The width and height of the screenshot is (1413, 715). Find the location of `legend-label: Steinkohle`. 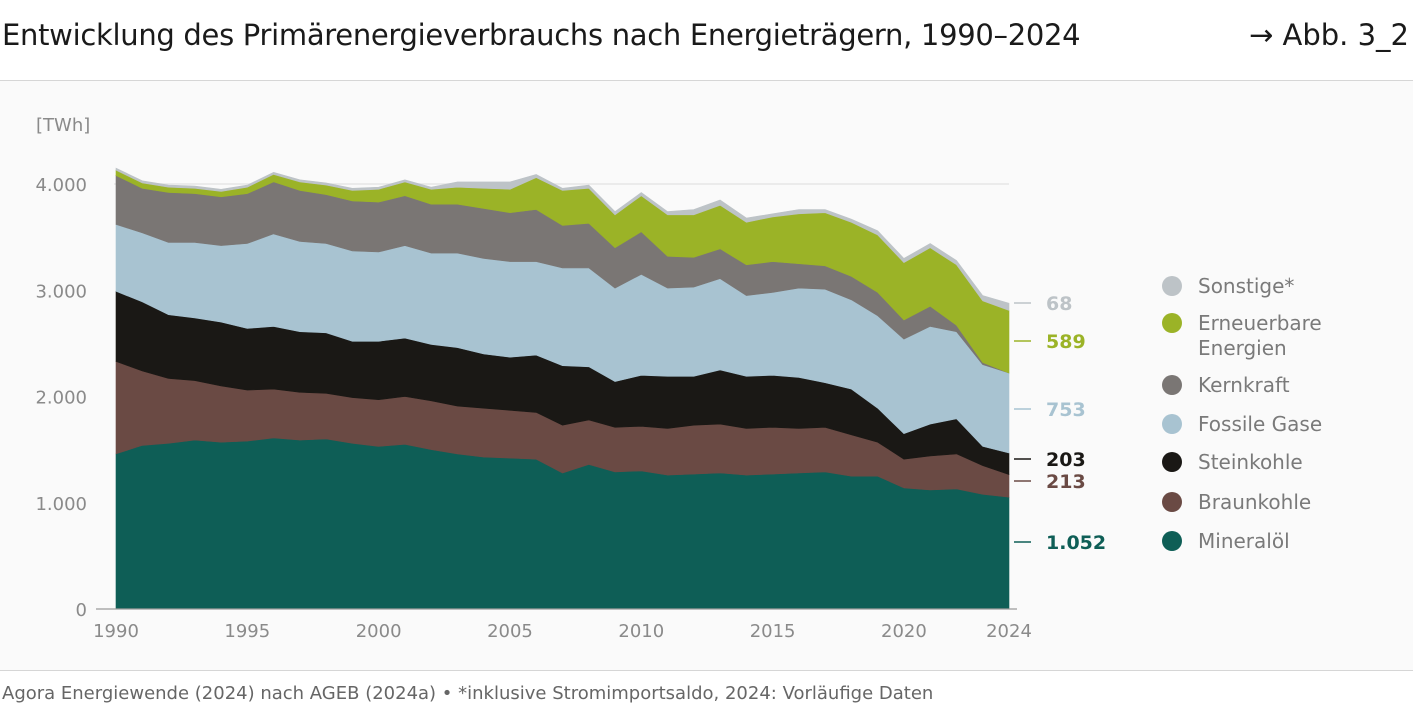

legend-label: Steinkohle is located at coordinates (1250, 462).